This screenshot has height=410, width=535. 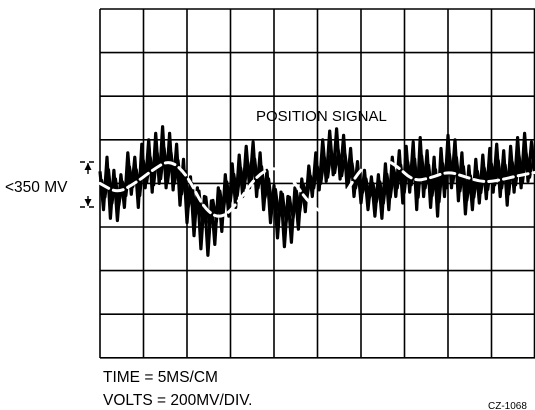 I want to click on amplitude-marker, so click(x=88, y=184).